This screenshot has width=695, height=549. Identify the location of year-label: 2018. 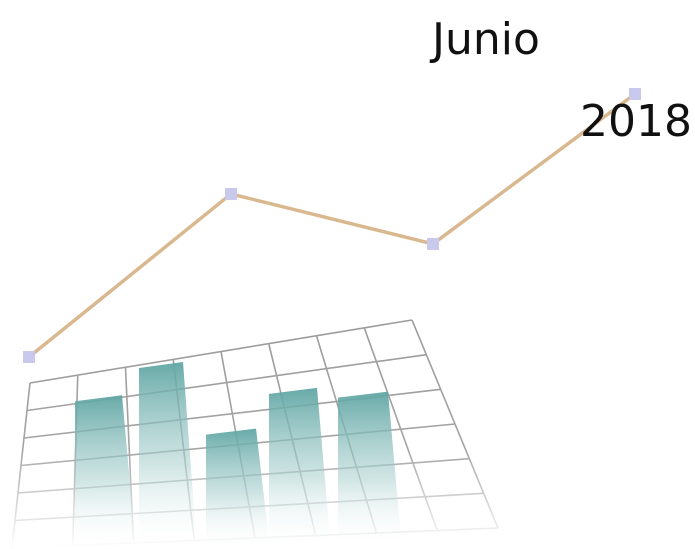
(636, 121).